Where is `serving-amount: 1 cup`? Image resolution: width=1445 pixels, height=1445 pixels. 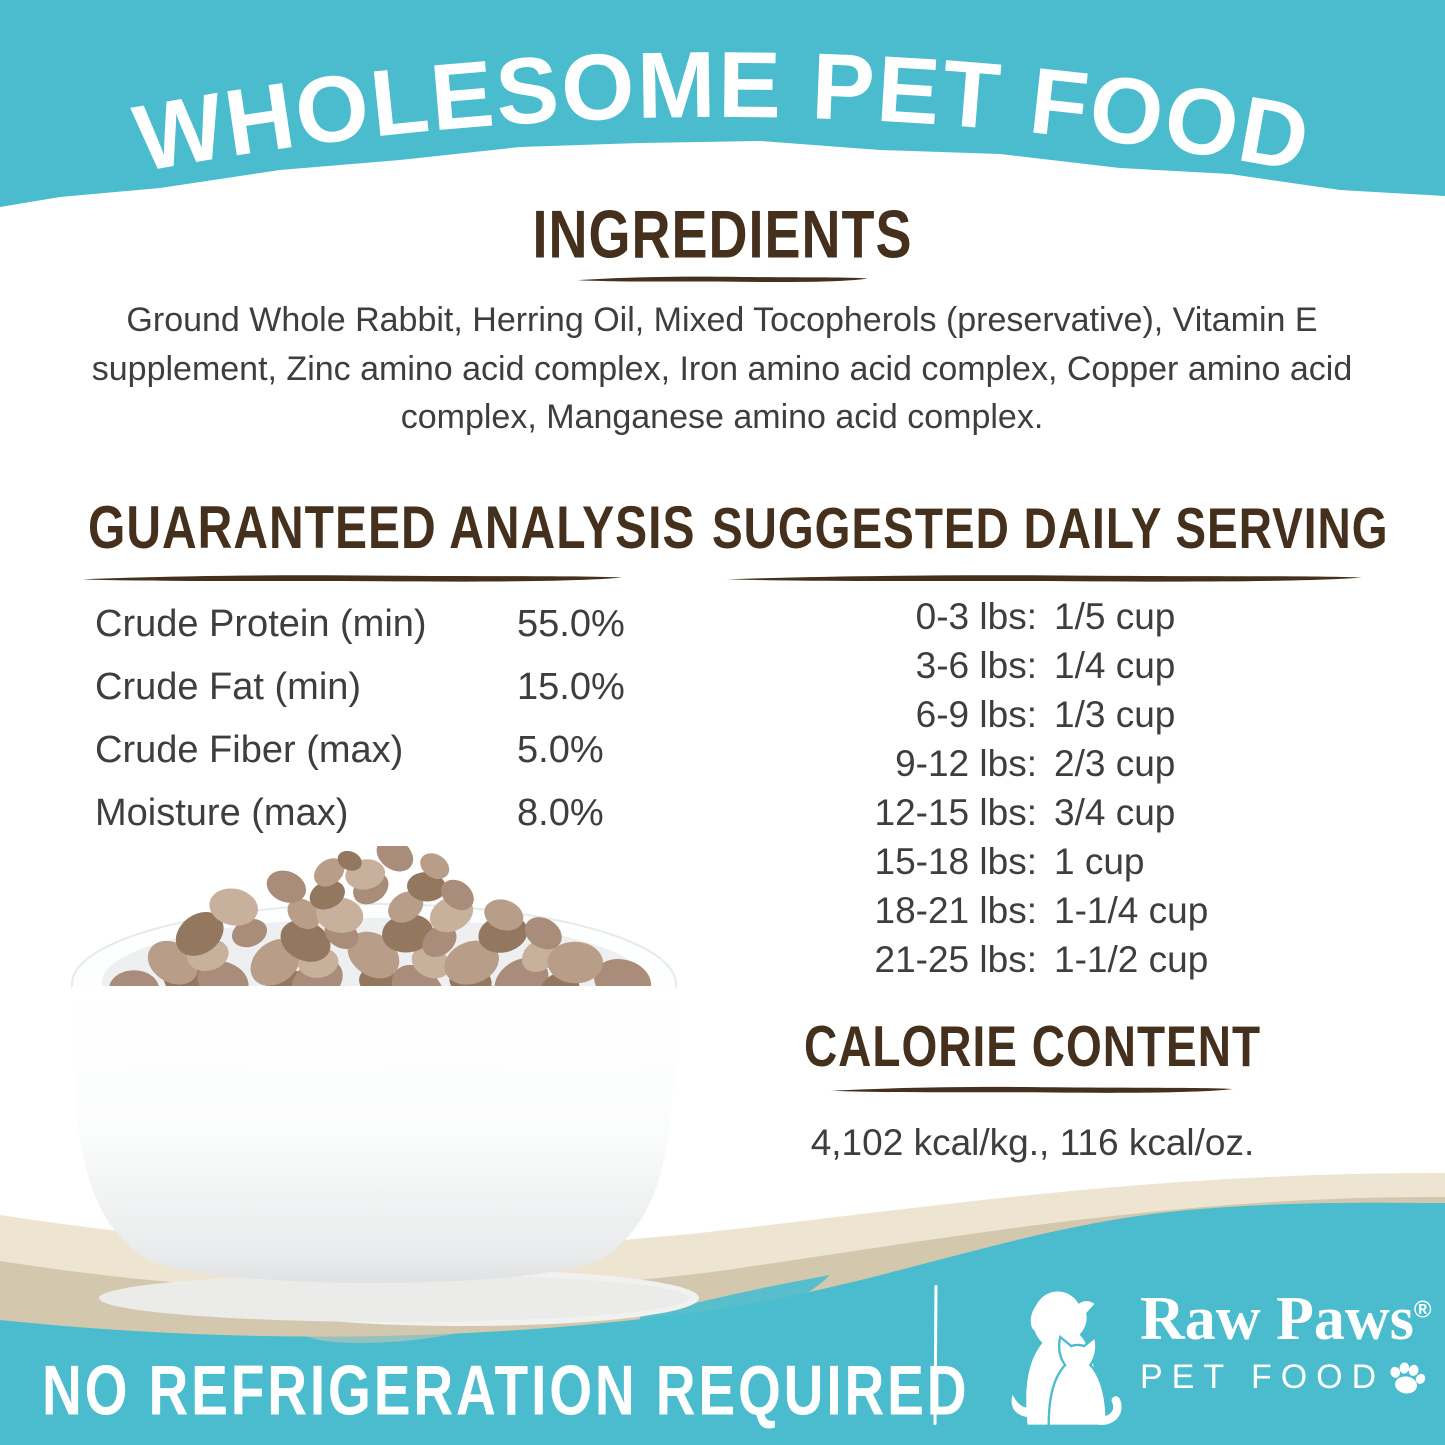
serving-amount: 1 cup is located at coordinates (1099, 861).